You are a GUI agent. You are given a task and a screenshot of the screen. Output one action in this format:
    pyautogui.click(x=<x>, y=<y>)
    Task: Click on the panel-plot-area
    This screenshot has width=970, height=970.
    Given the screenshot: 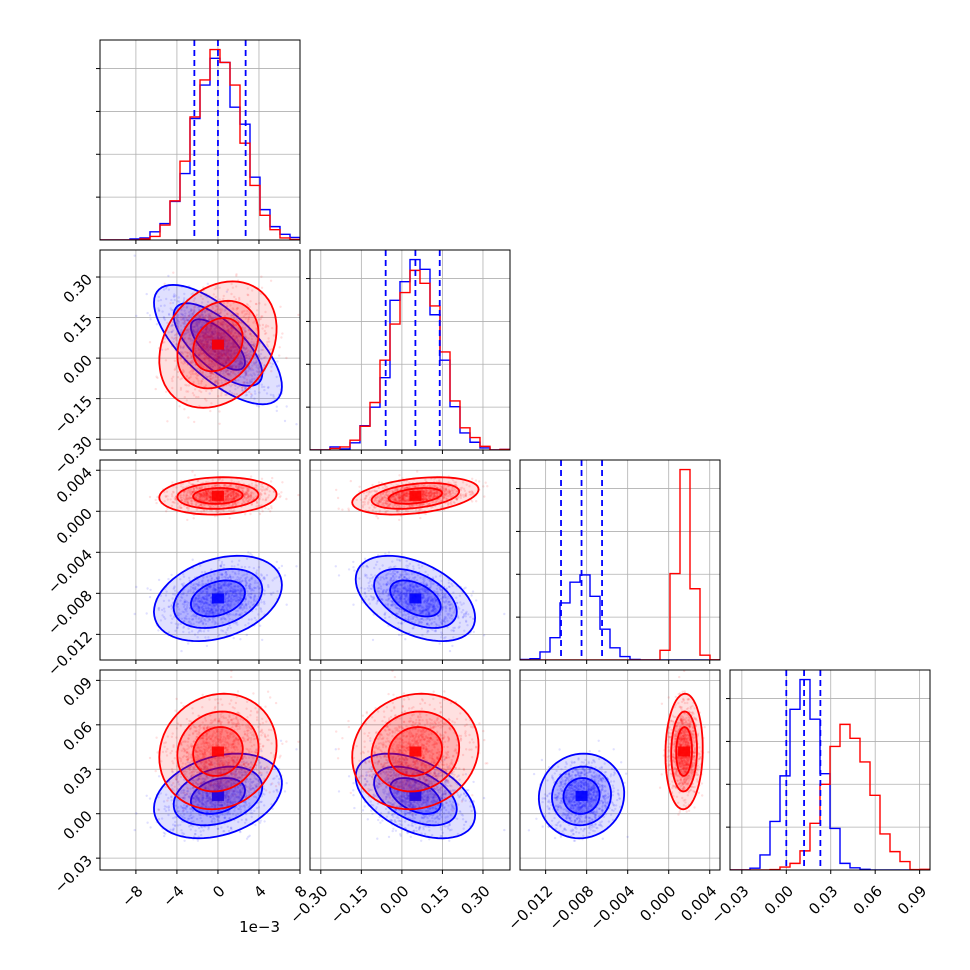 What is the action you would take?
    pyautogui.click(x=200, y=560)
    